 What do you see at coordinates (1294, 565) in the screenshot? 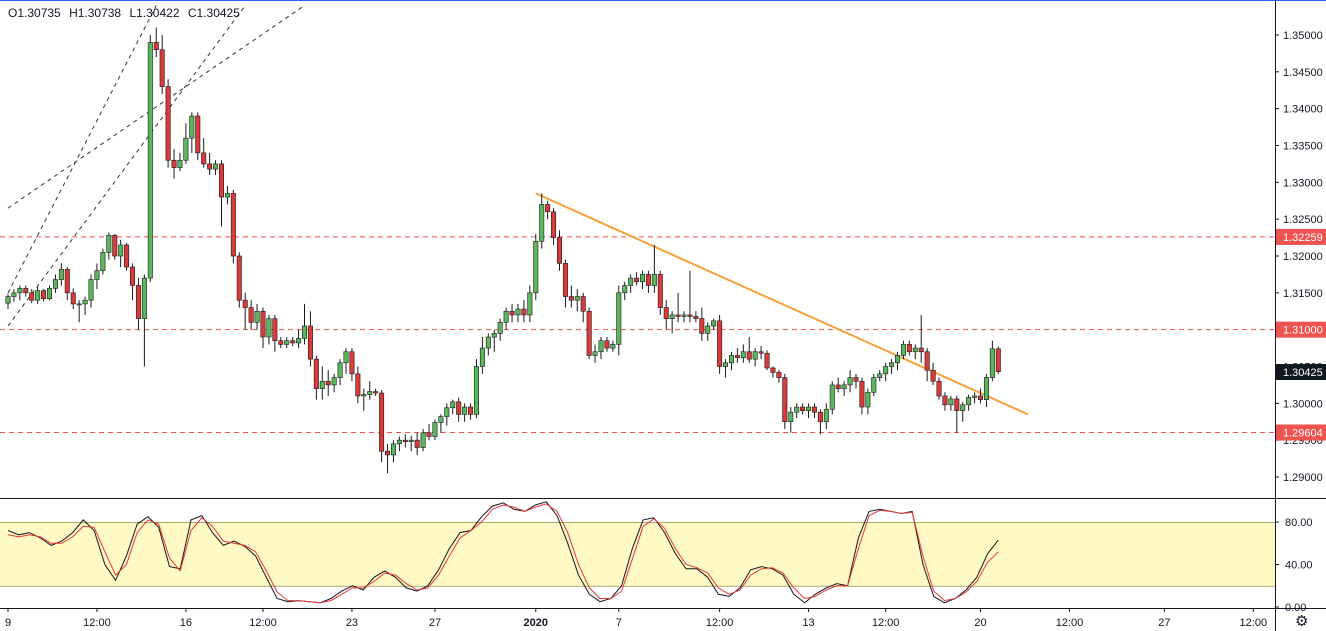
I see `stochastic-axis: 80.00 40.00 0.00` at bounding box center [1294, 565].